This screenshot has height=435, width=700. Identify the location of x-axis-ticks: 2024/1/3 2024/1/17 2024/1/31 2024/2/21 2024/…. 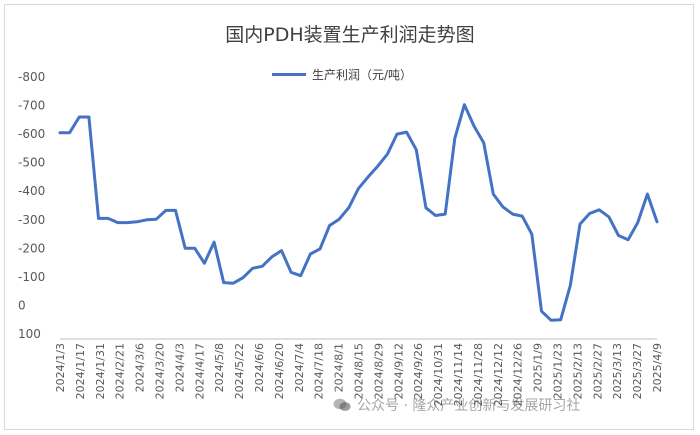
(359, 374).